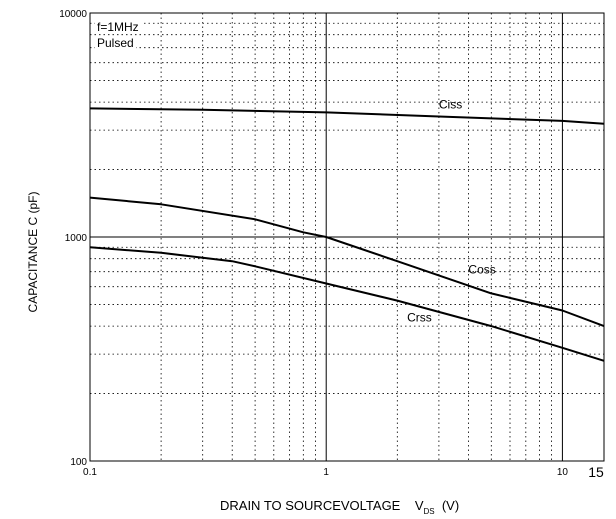  What do you see at coordinates (450, 505) in the screenshot?
I see `x-axis-label-unit: (V)` at bounding box center [450, 505].